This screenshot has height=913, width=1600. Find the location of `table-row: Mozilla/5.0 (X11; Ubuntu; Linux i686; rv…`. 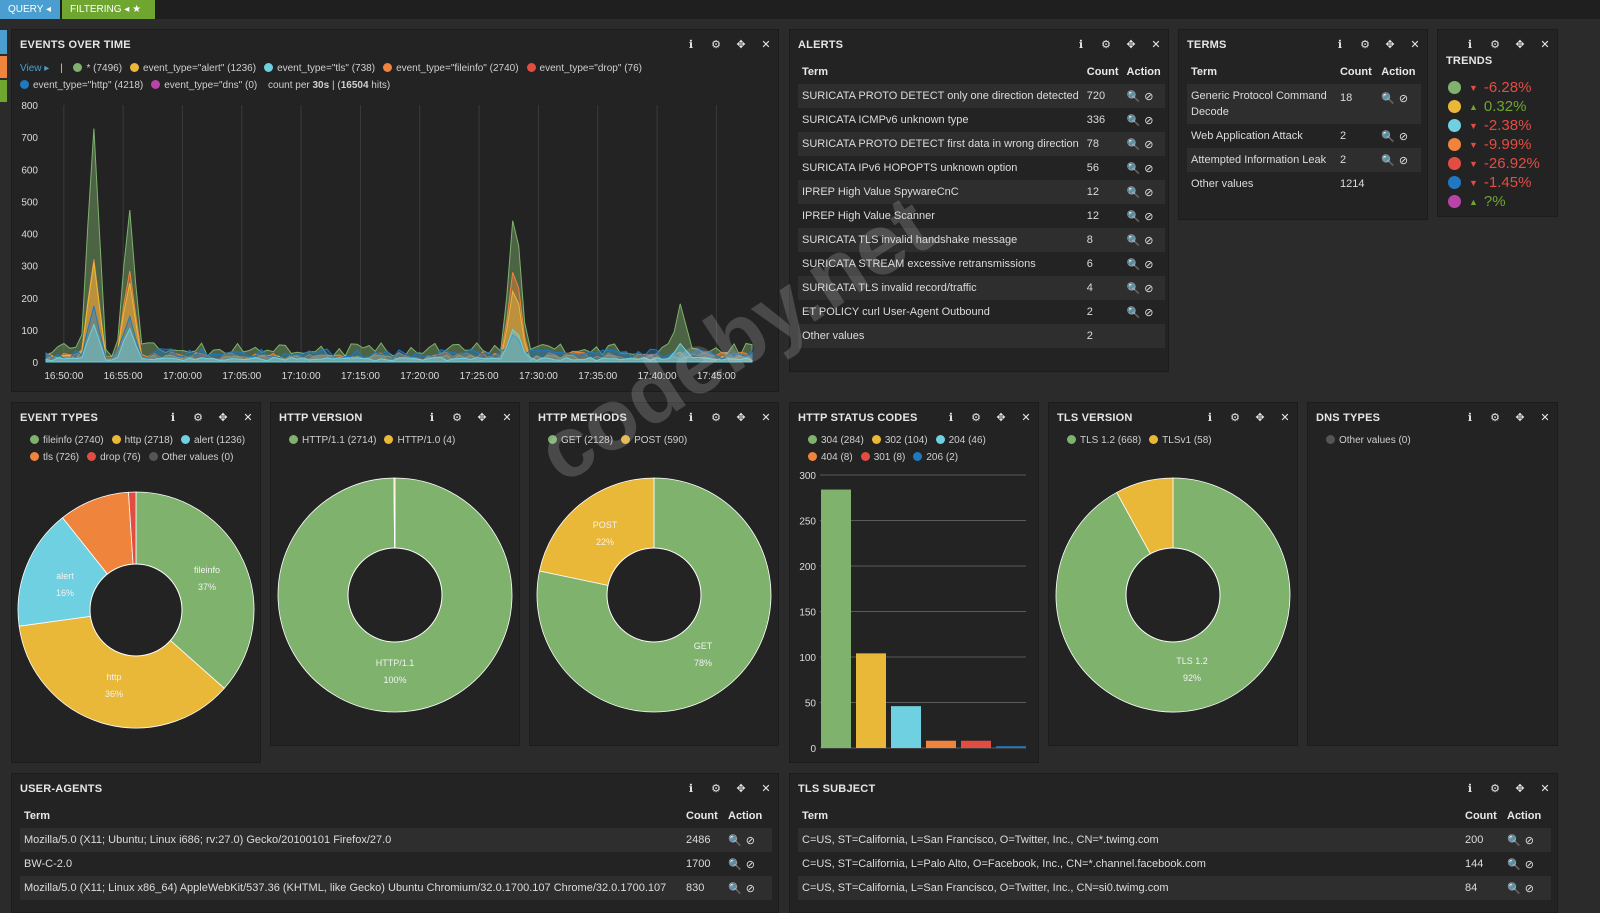

table-row: Mozilla/5.0 (X11; Ubuntu; Linux i686; rv… is located at coordinates (396, 840).